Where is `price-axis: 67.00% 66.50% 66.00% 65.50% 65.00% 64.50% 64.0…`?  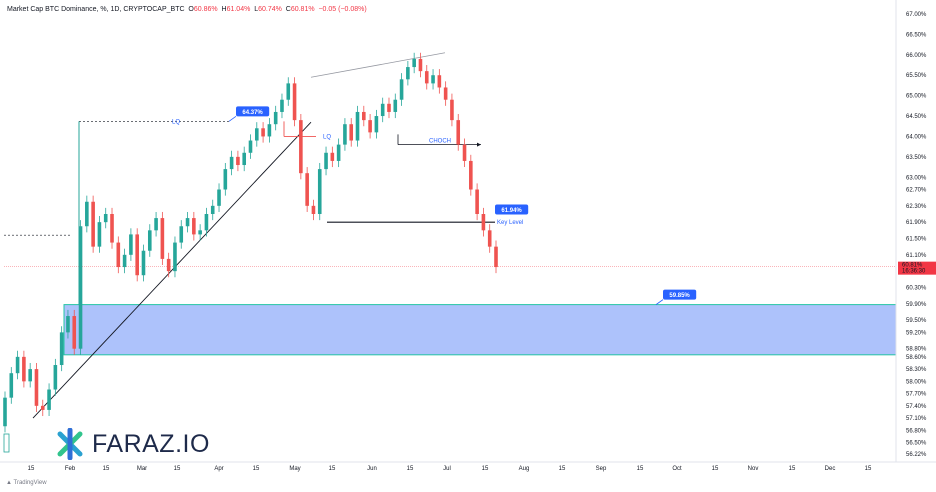 price-axis: 67.00% 66.50% 66.00% 65.50% 65.00% 64.50% 64.0… is located at coordinates (915, 231).